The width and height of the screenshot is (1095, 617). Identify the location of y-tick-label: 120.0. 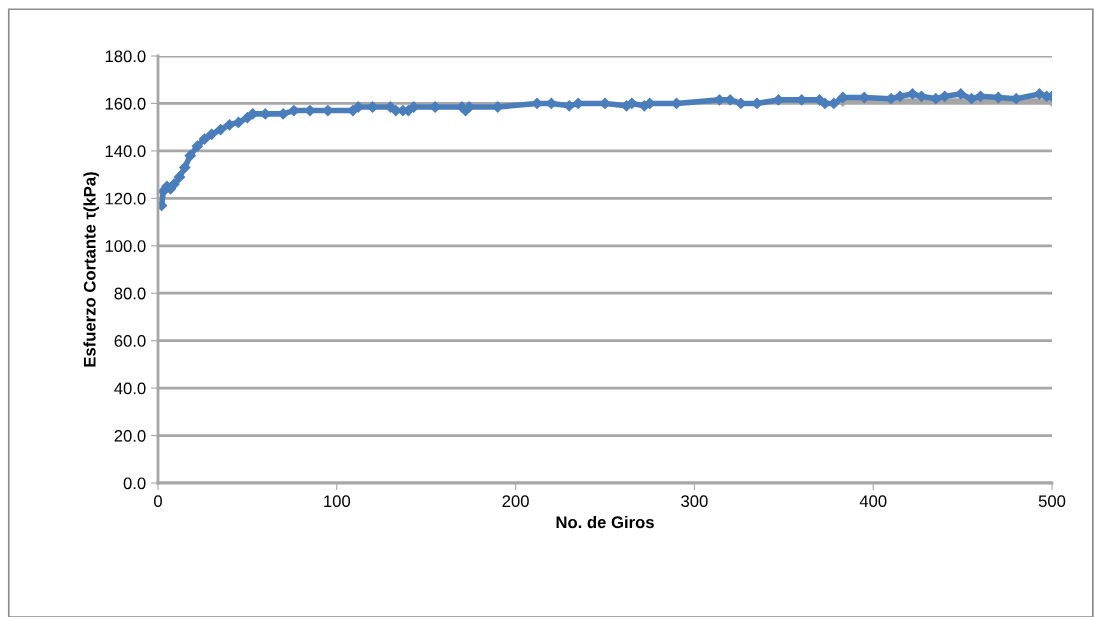
(125, 198).